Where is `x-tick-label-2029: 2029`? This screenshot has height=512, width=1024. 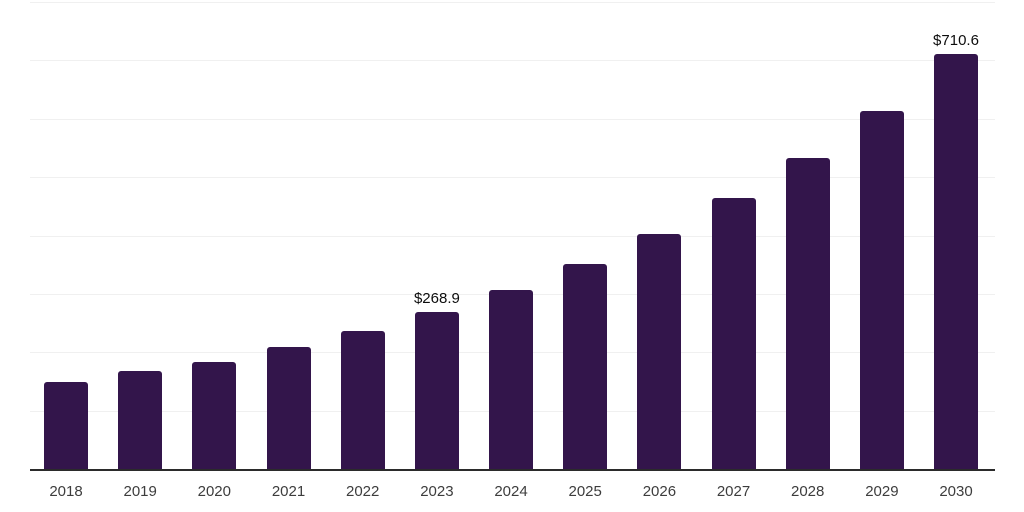 x-tick-label-2029: 2029 is located at coordinates (882, 491).